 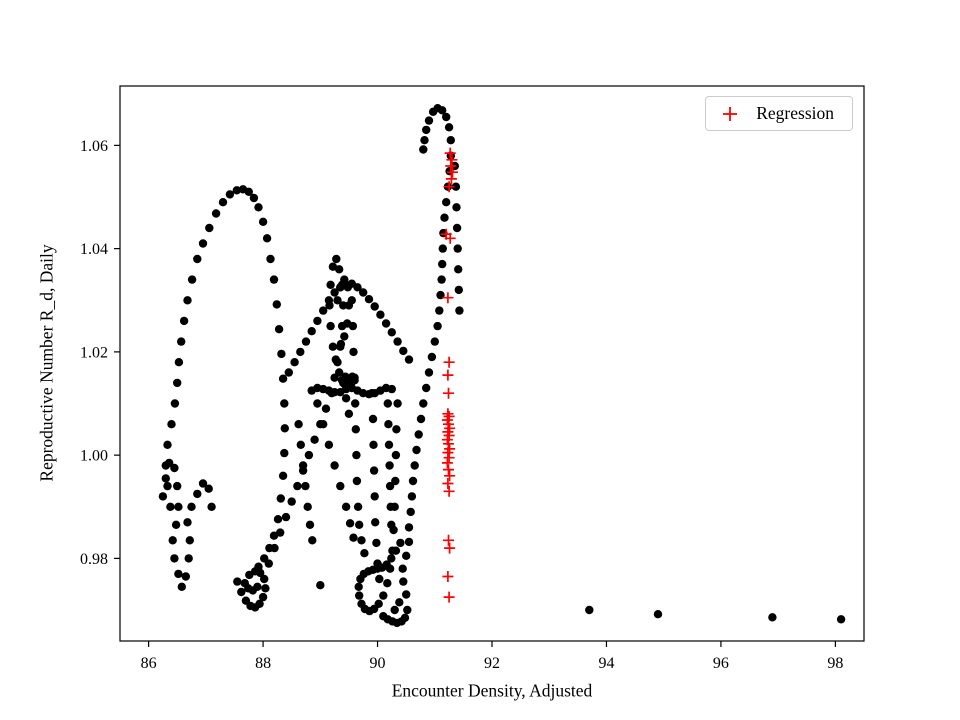 I want to click on svg-text: 1.02, so click(x=94, y=352).